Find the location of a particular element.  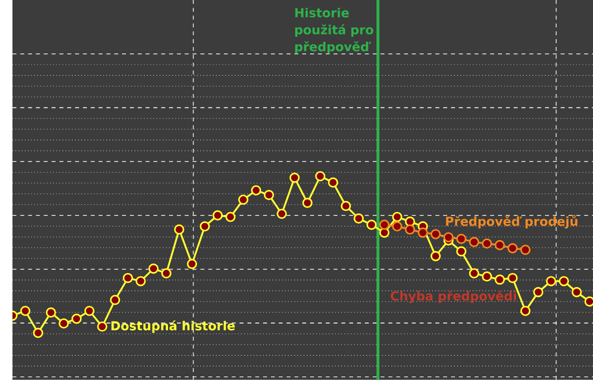

annotation: Předpověď prodejů is located at coordinates (512, 221).